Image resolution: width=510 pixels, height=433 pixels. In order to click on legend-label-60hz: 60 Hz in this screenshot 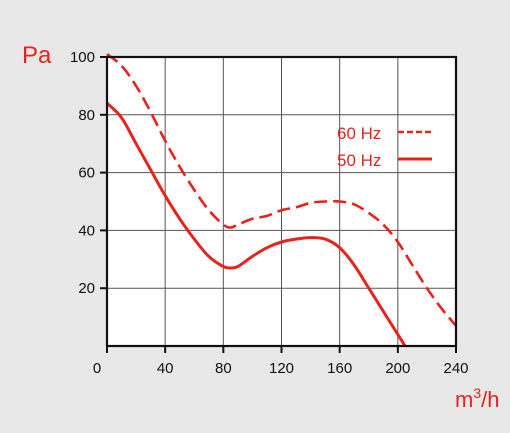, I will do `click(359, 133)`.